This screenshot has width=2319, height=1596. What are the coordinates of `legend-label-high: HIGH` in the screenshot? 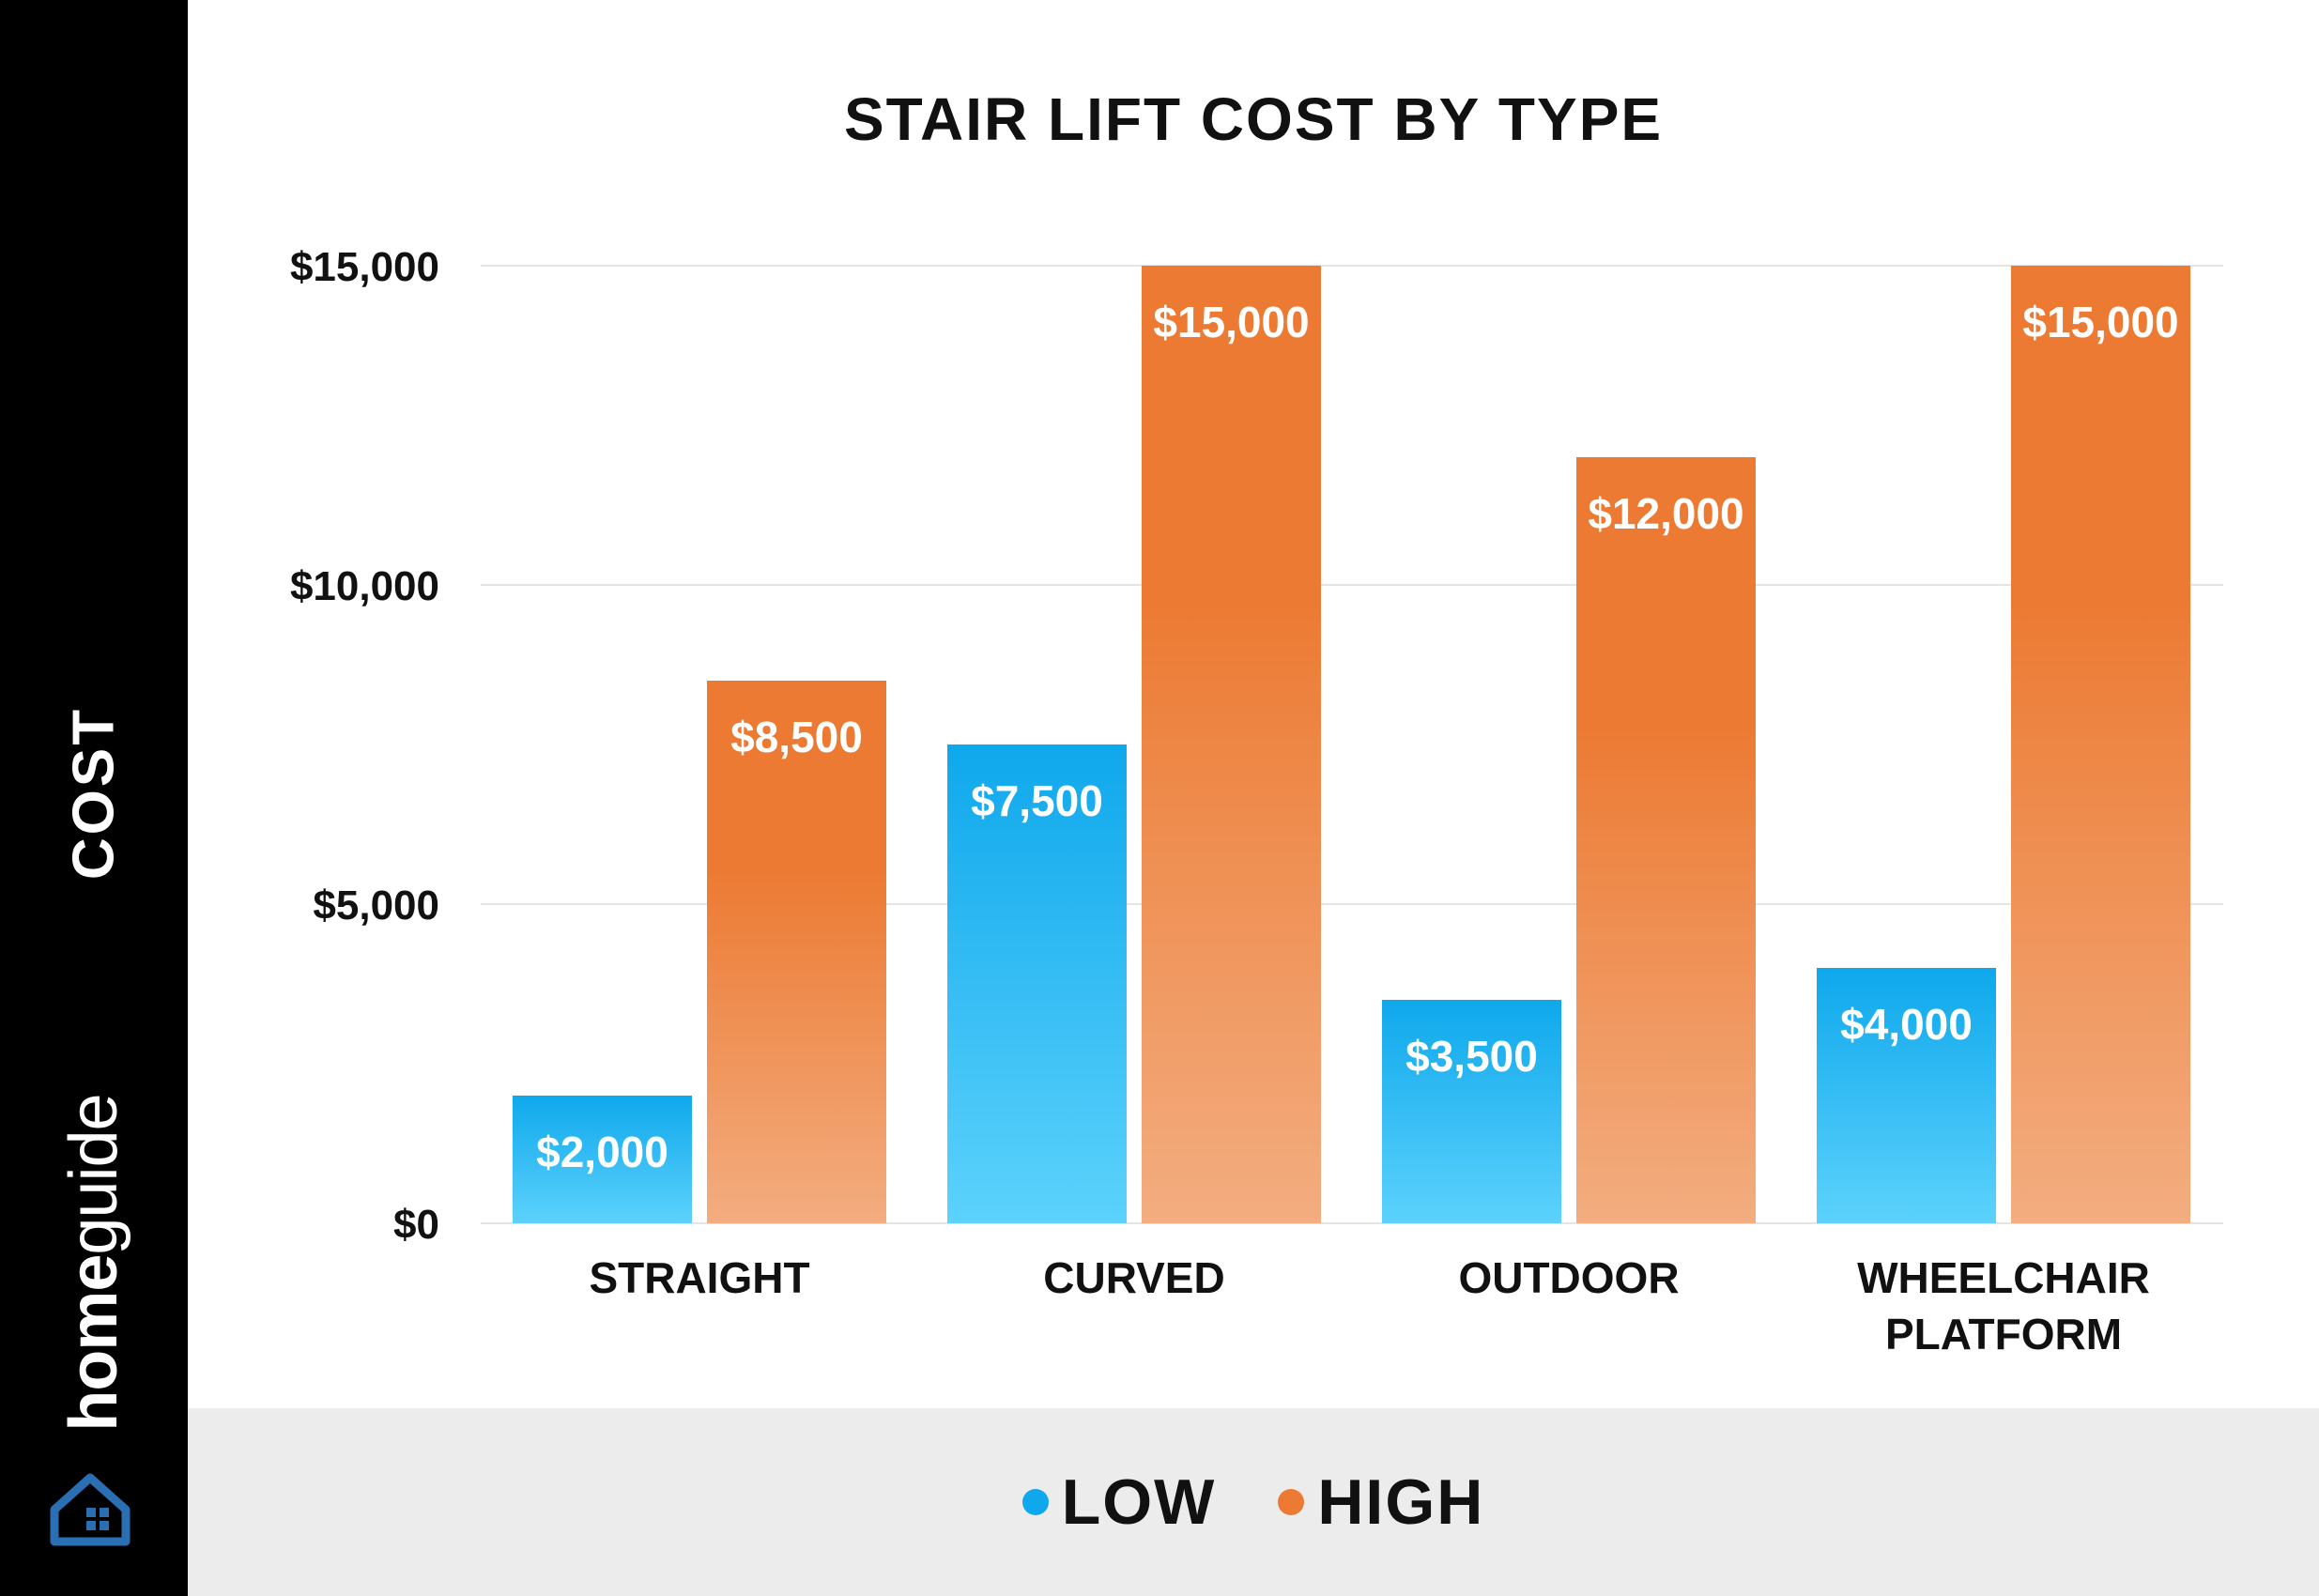 It's located at (1401, 1502).